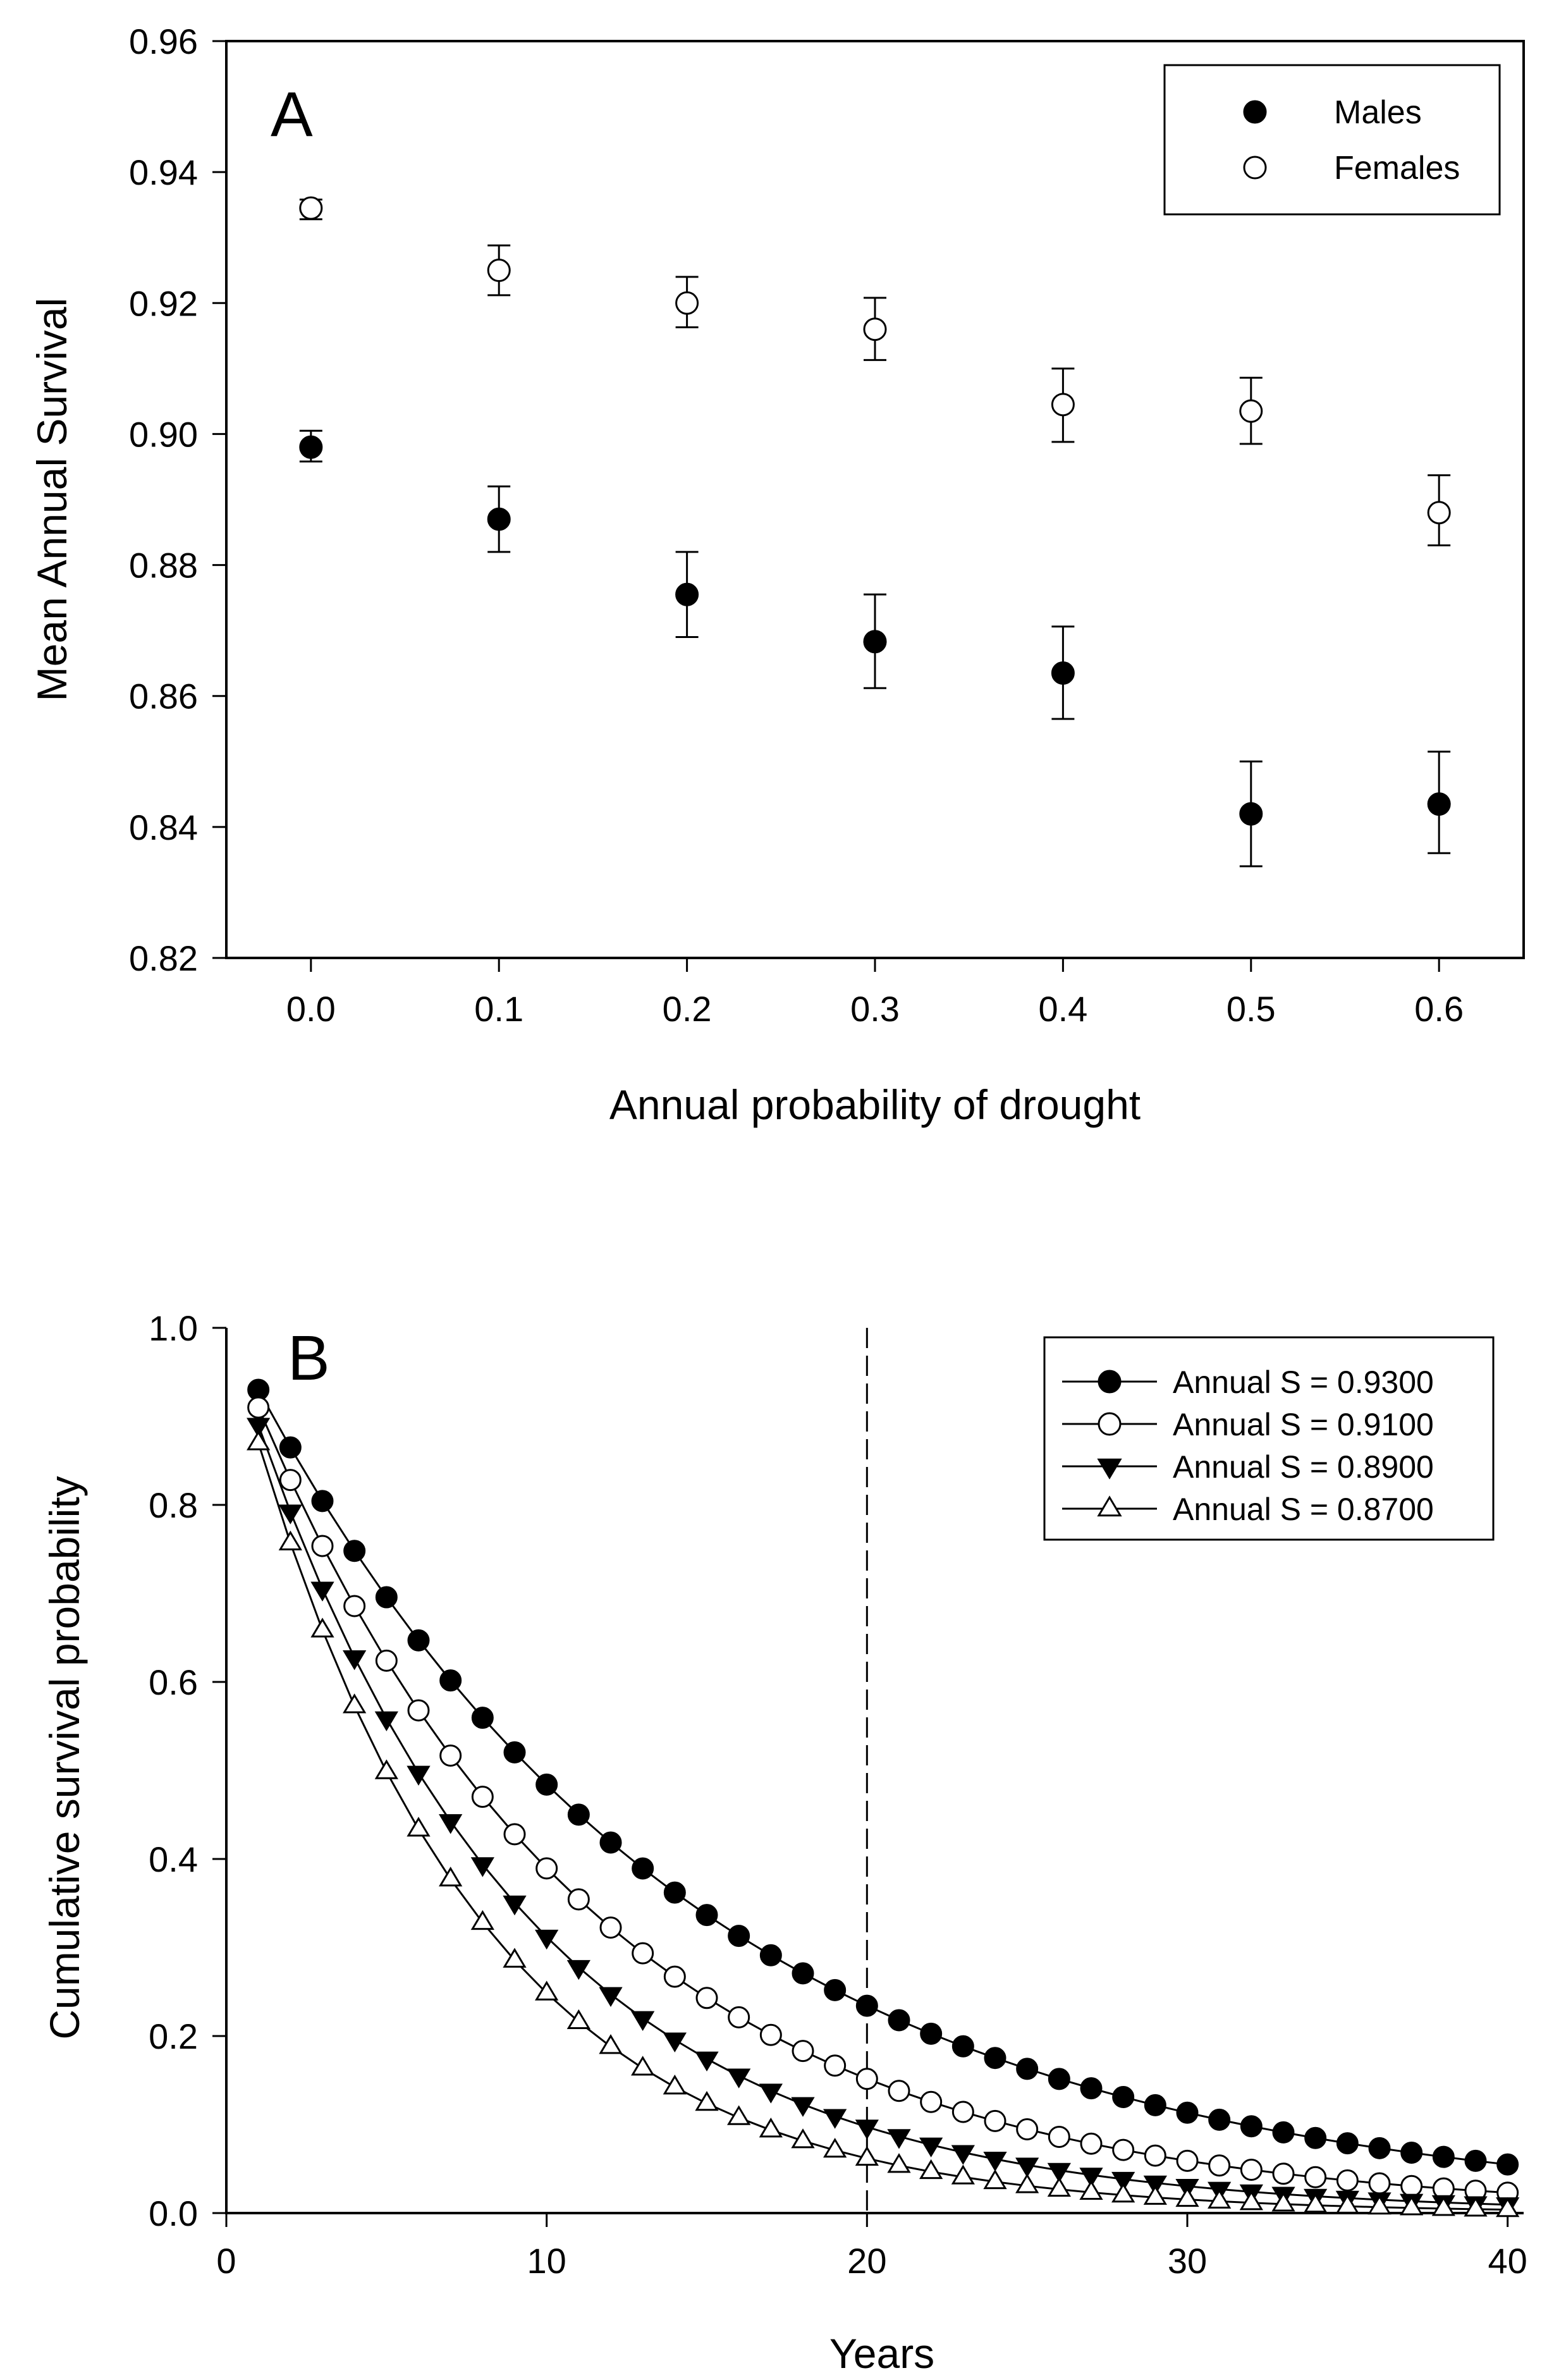 This screenshot has height=2380, width=1566. Describe the element at coordinates (498, 1009) in the screenshot. I see `panel-a-x-tick-label: 0.1` at that location.